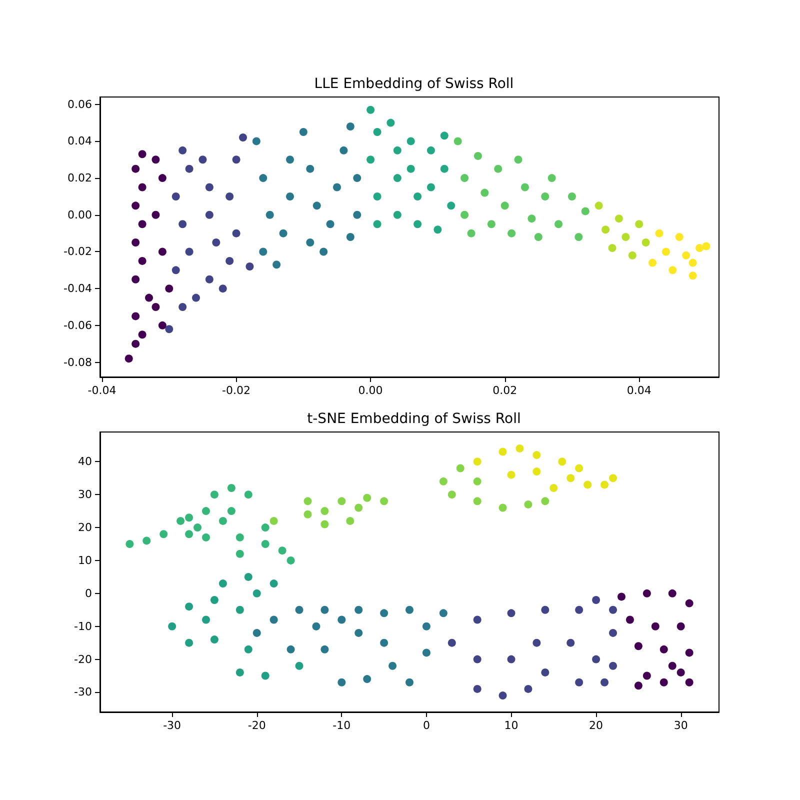  I want to click on x-tick-label: 30, so click(681, 725).